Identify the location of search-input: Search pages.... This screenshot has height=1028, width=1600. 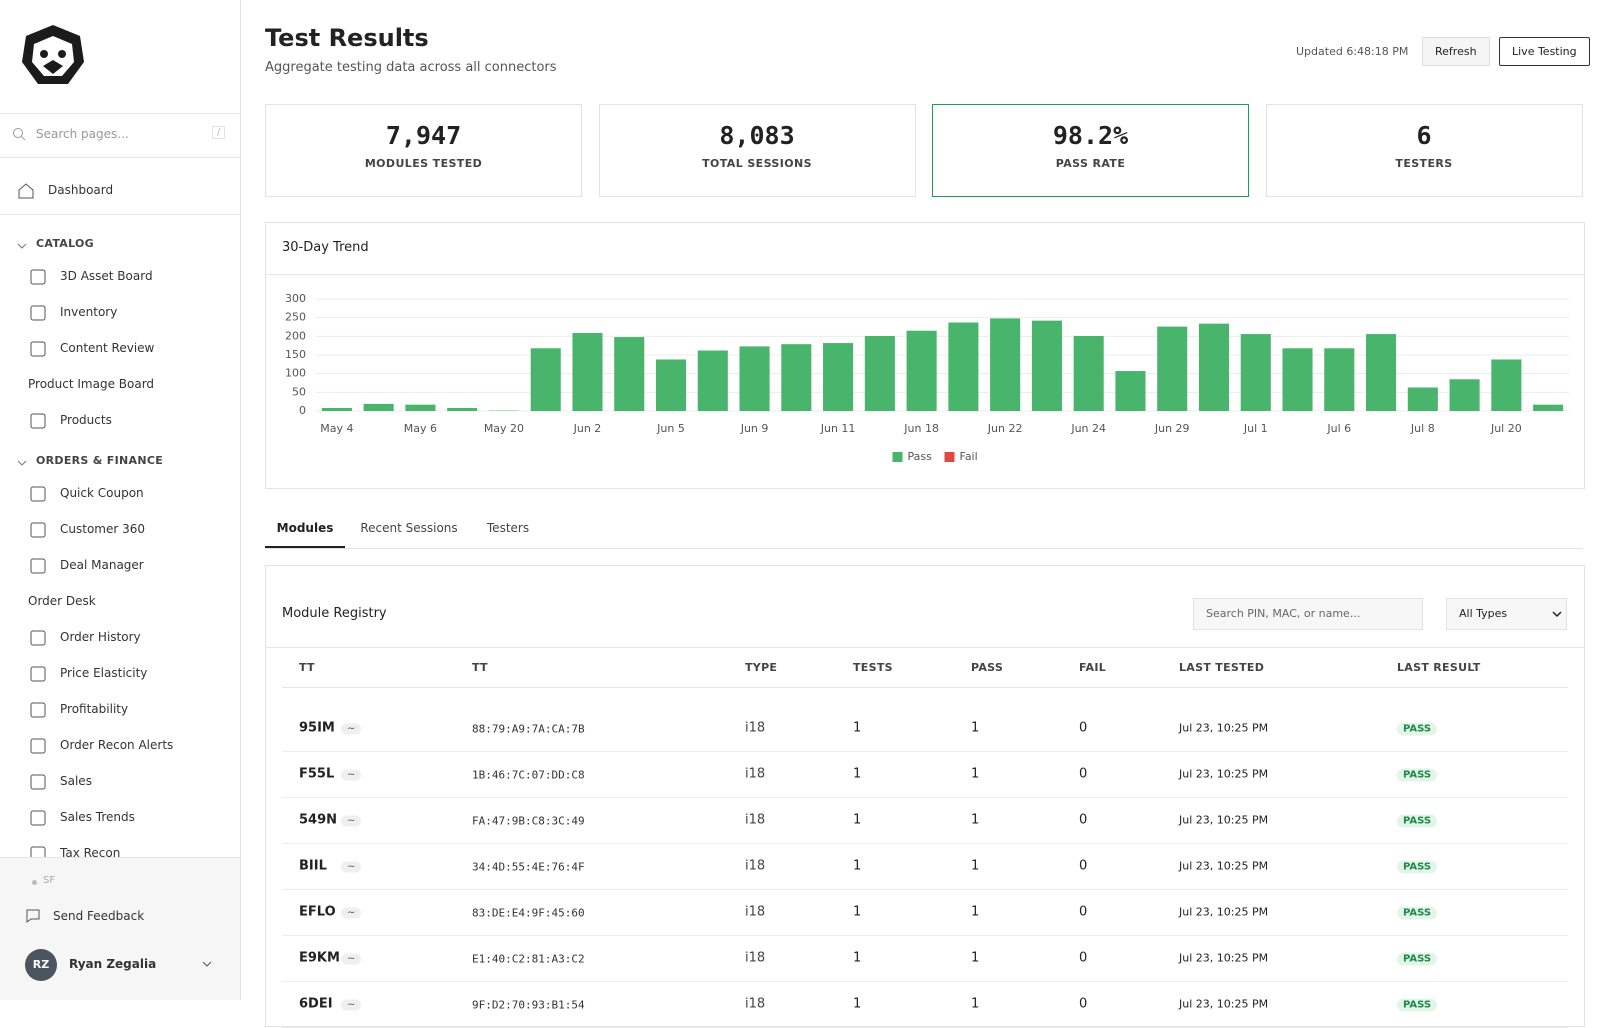
(82, 134).